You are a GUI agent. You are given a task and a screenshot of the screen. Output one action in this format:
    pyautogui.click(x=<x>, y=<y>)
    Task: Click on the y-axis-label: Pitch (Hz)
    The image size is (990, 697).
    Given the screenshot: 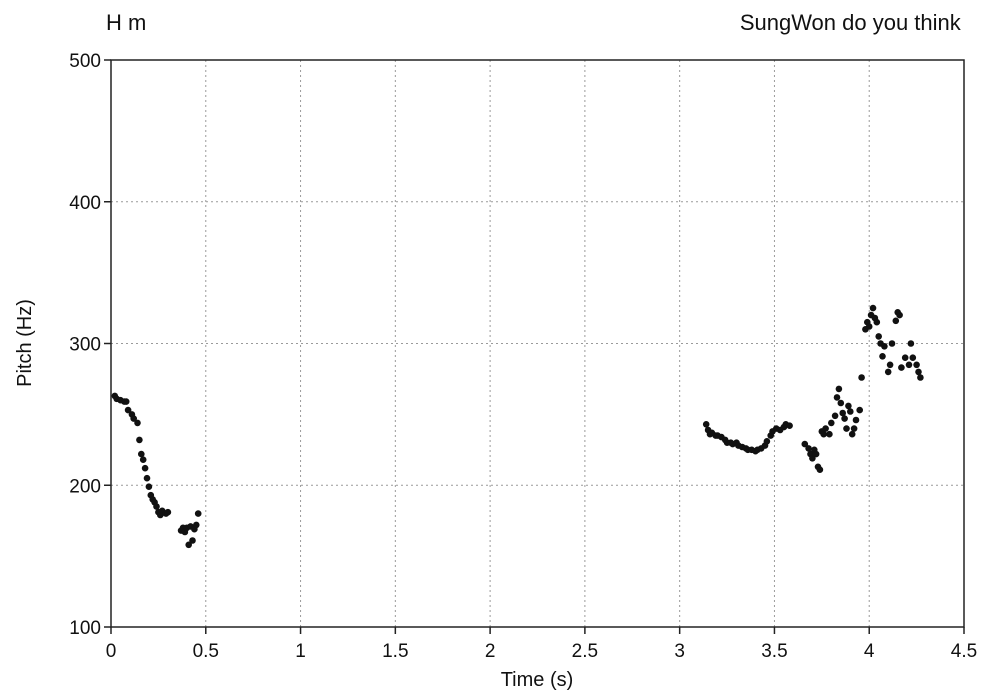 What is the action you would take?
    pyautogui.click(x=25, y=343)
    